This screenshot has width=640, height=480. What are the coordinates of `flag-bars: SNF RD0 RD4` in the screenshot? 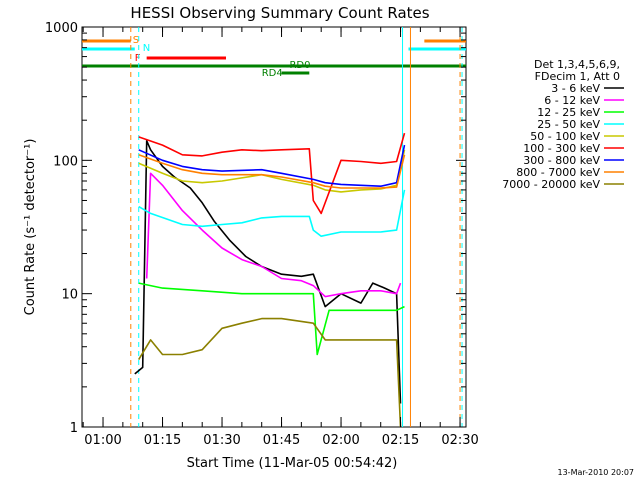 It's located at (274, 57).